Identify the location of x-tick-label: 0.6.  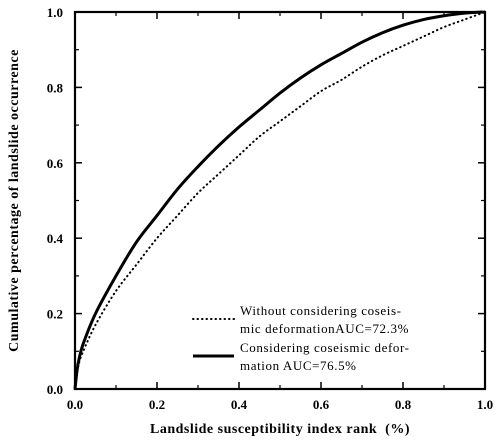
(321, 404).